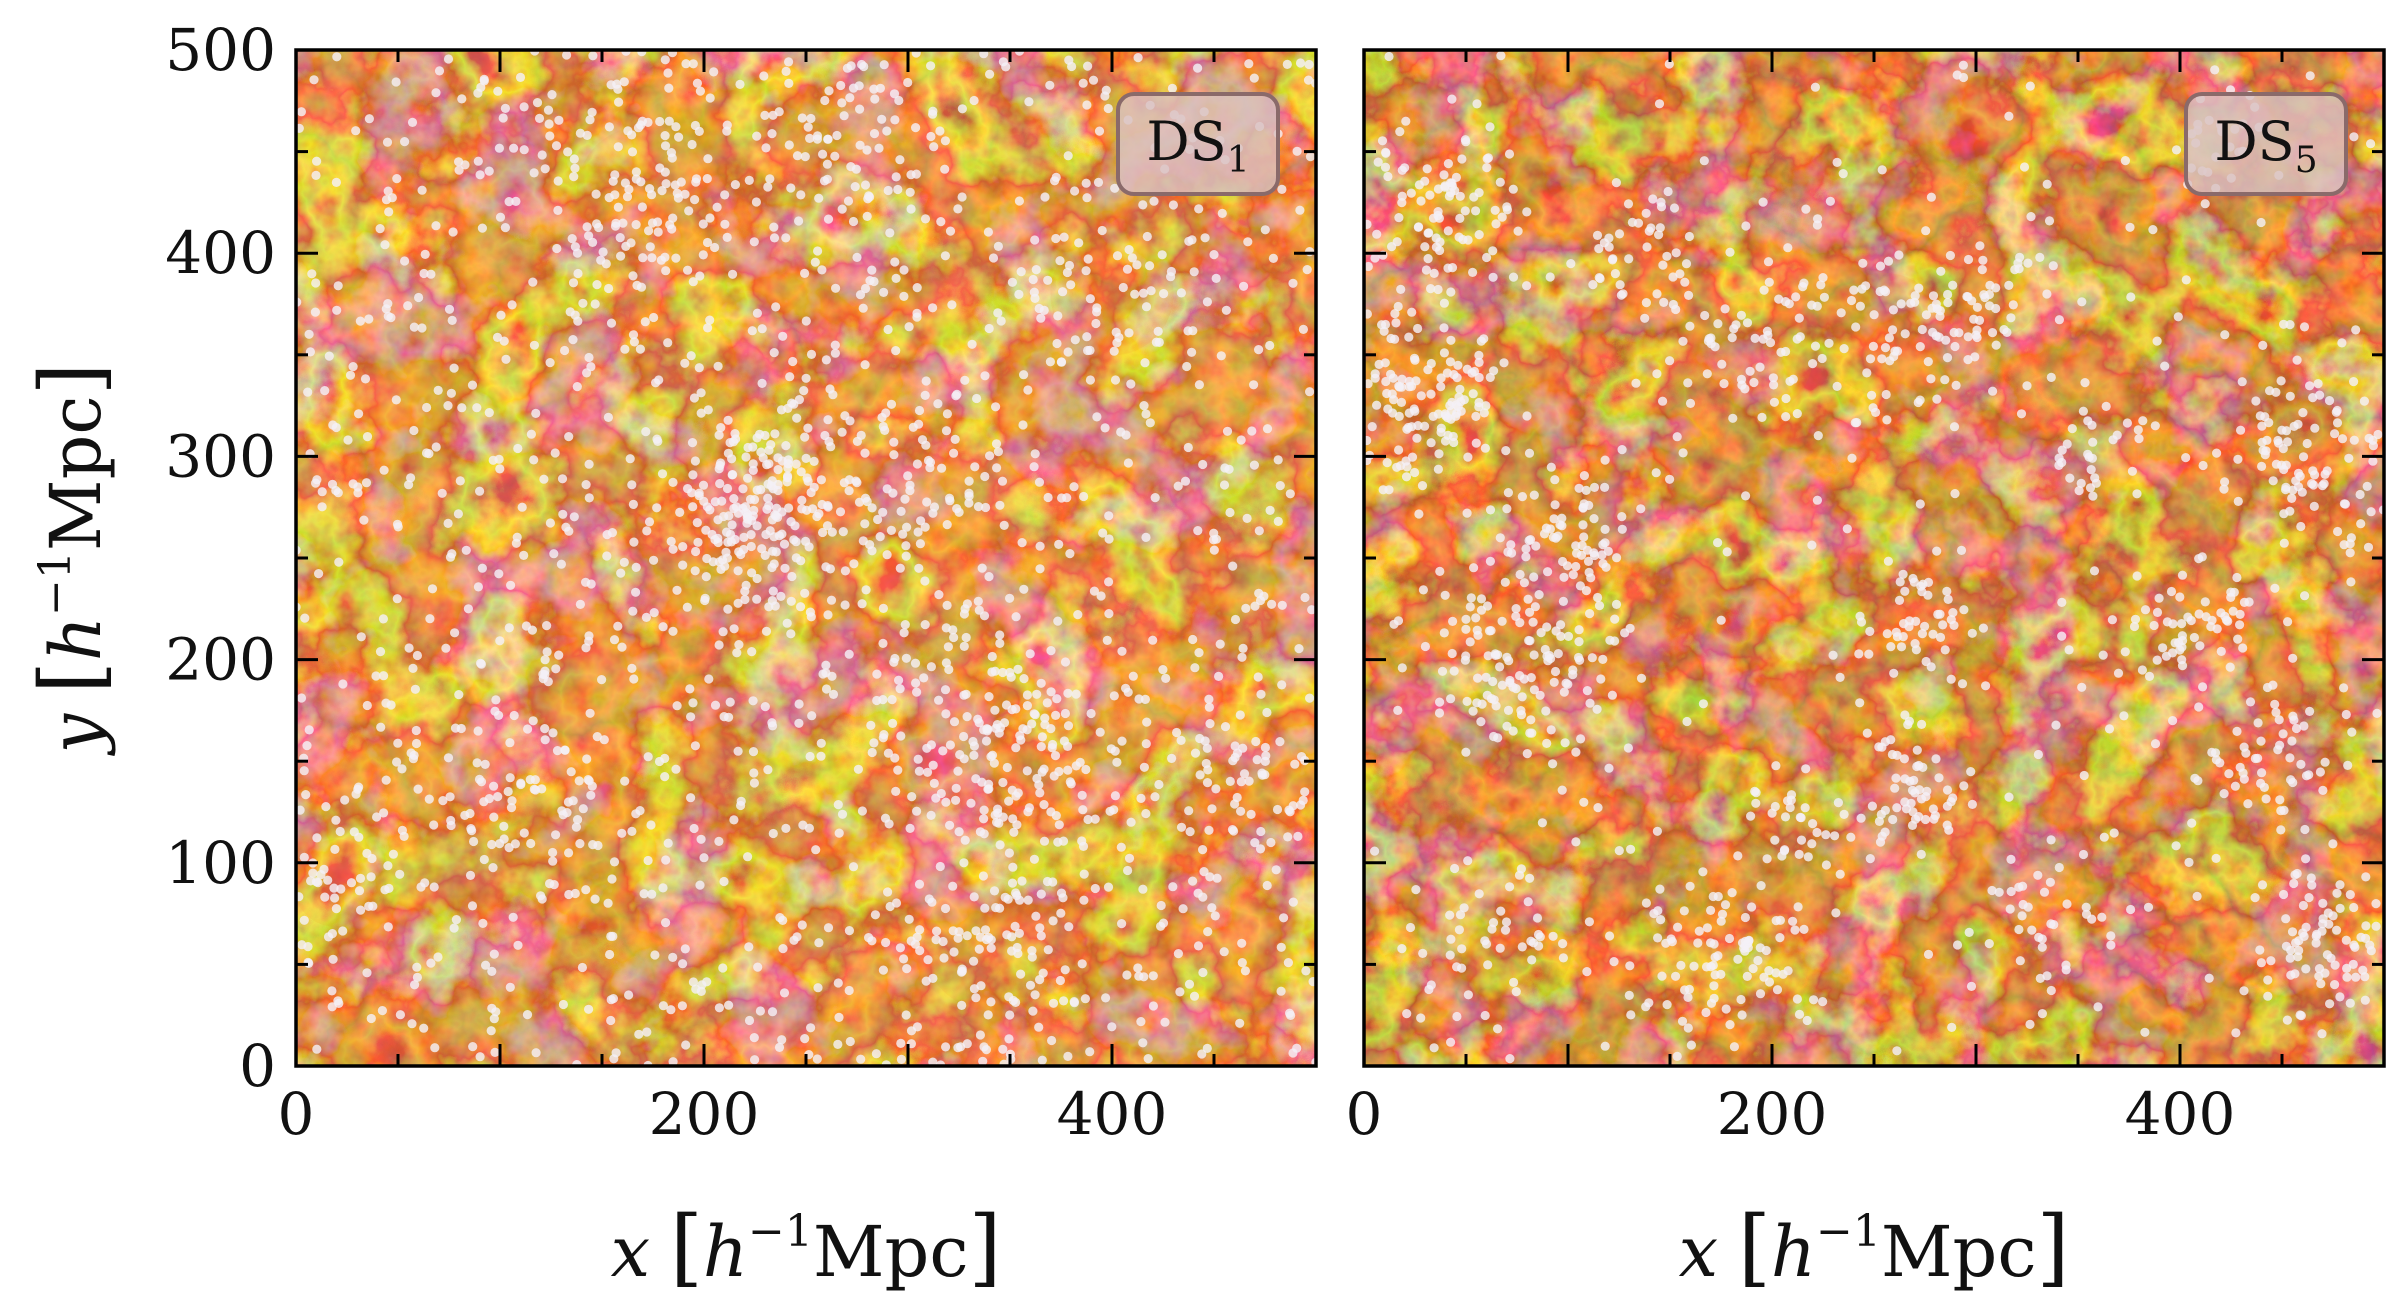 This screenshot has height=1316, width=2400. Describe the element at coordinates (71, 560) in the screenshot. I see `panel-left-ylabel: y[h−1Mpc]` at that location.